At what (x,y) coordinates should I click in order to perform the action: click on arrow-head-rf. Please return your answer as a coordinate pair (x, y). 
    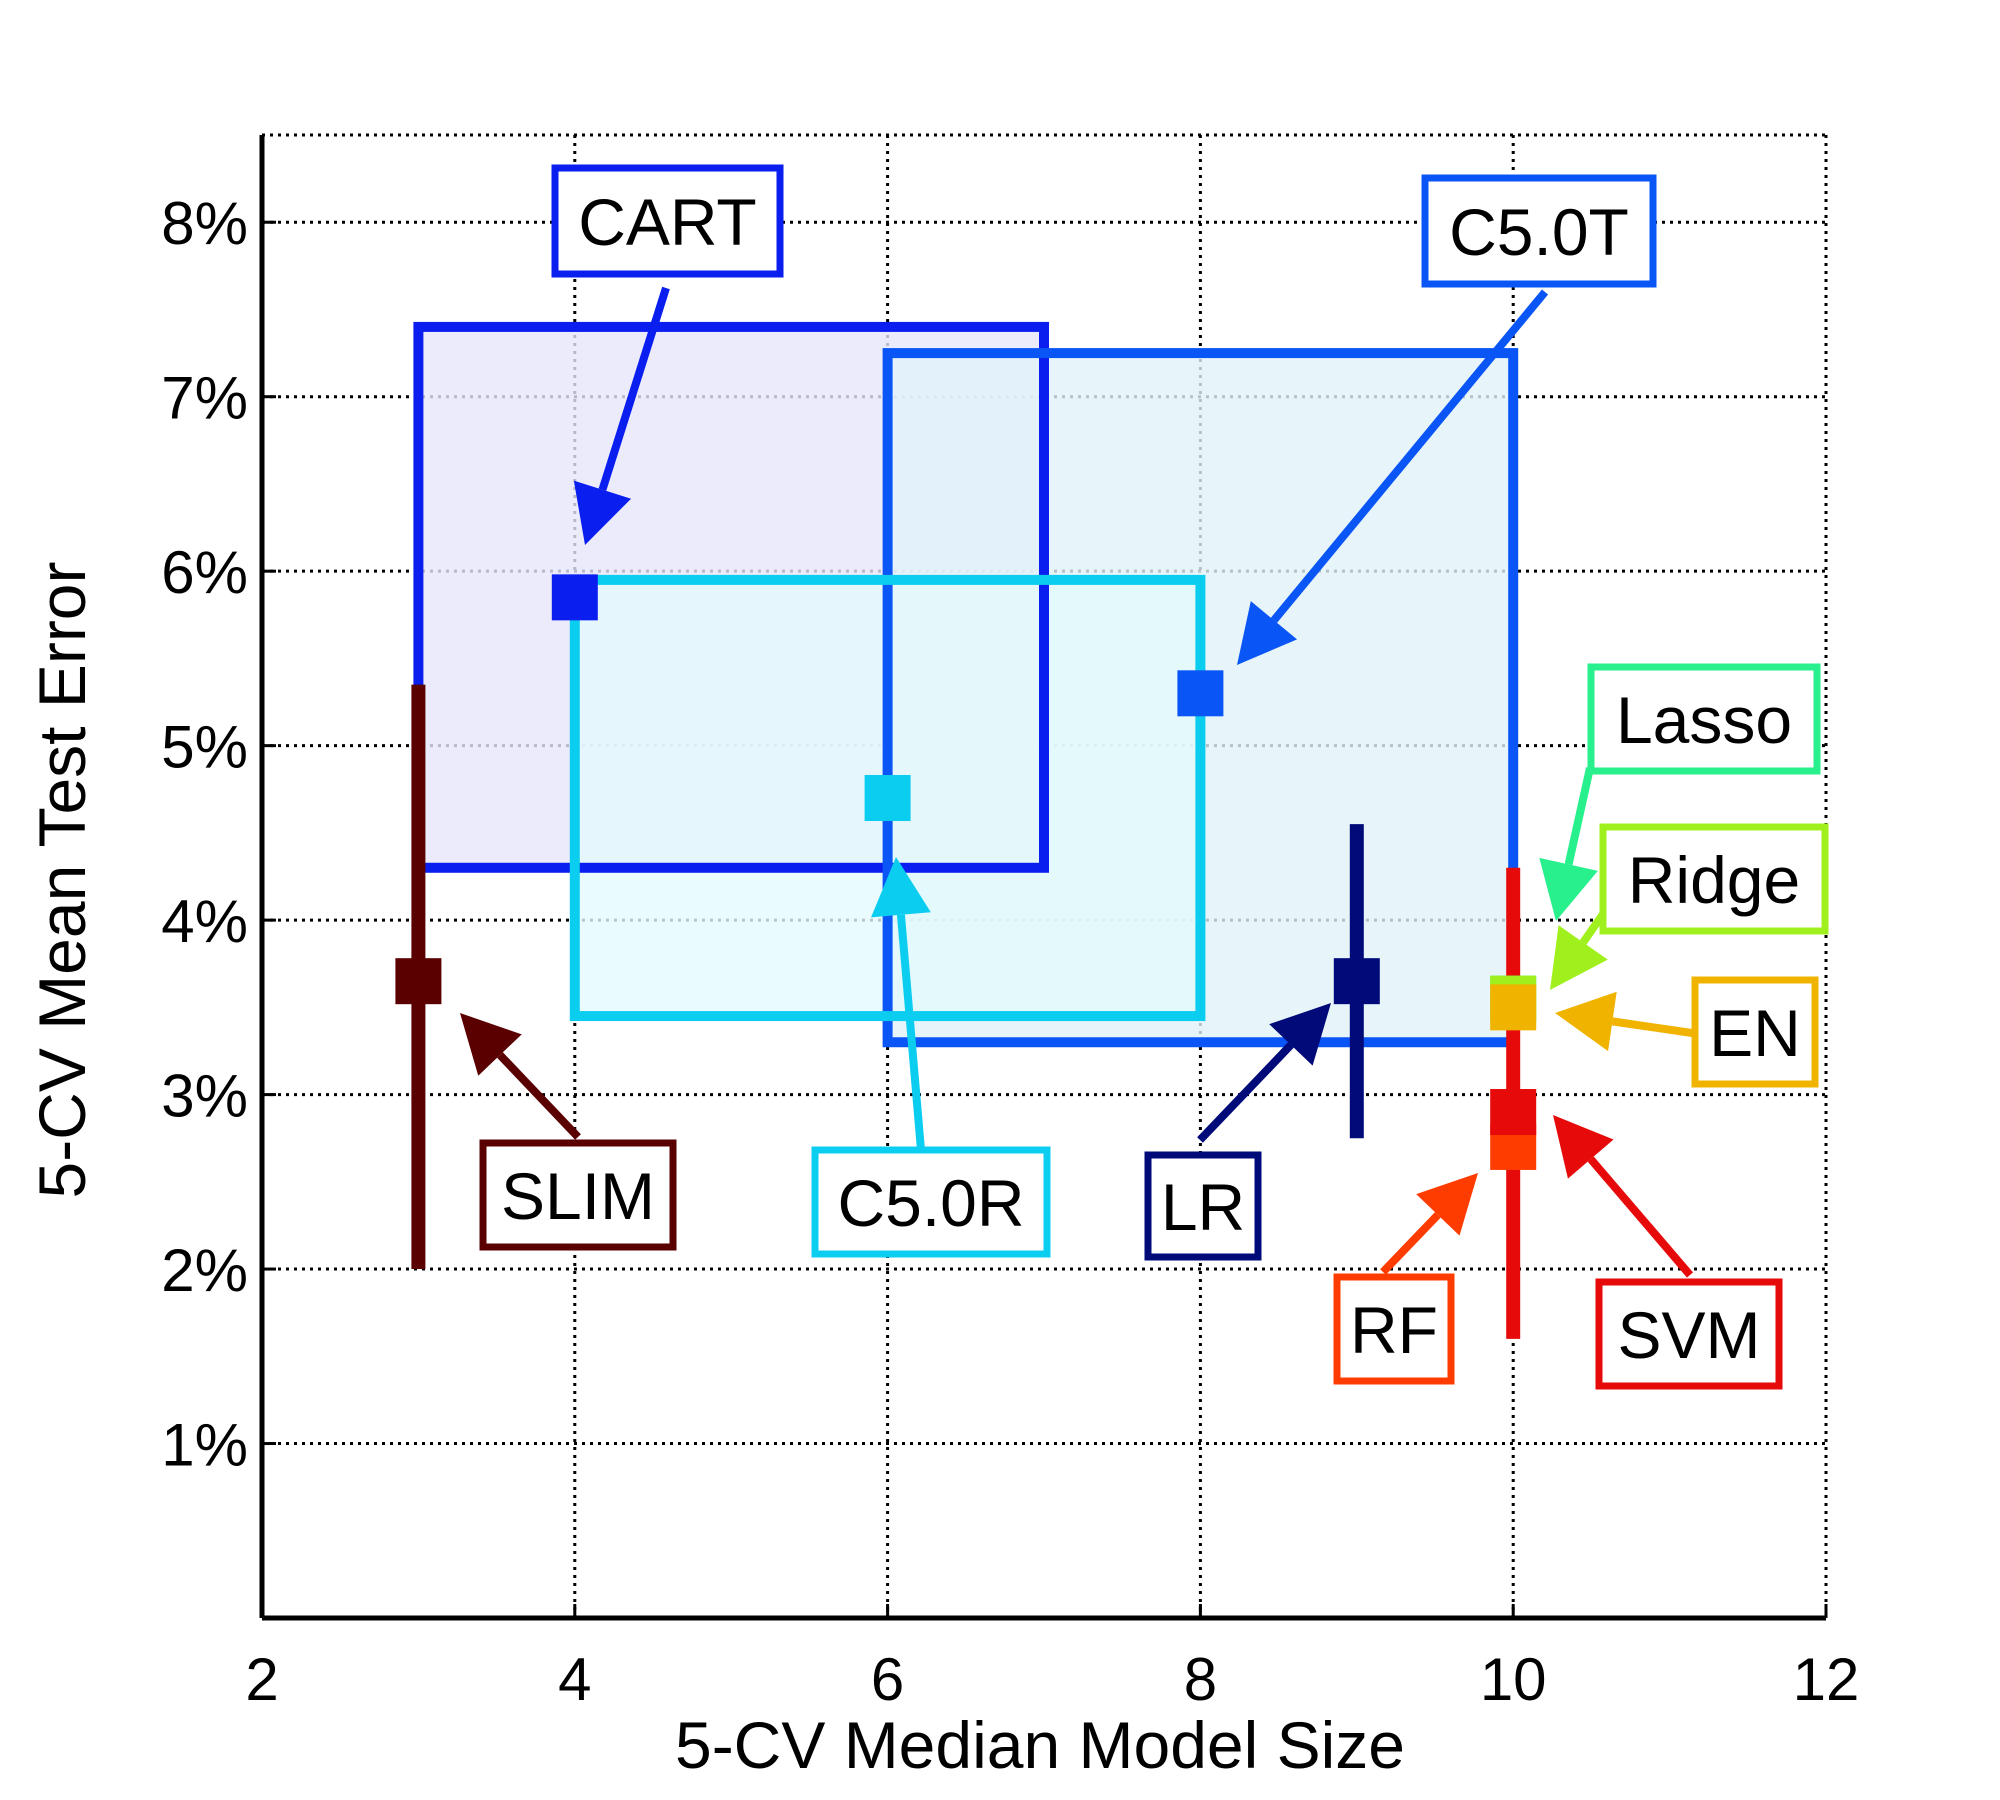
    Looking at the image, I should click on (1447, 1204).